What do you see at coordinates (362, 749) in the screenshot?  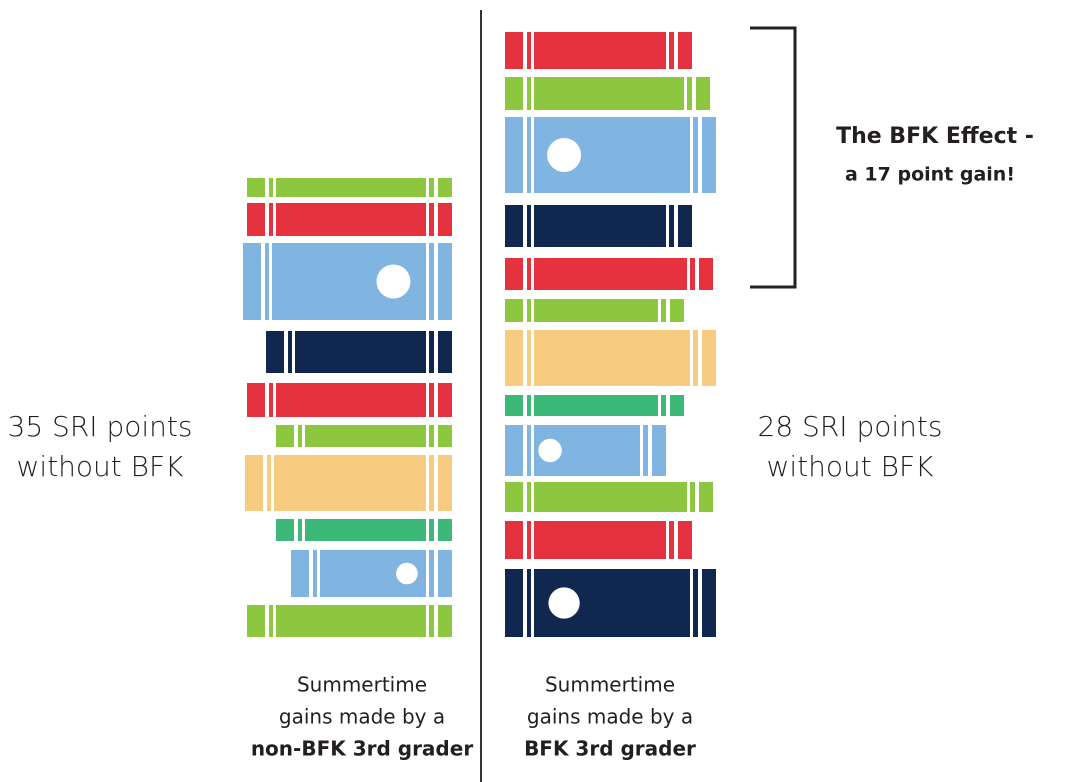 I see `left-caption: non-BFK 3rd grader` at bounding box center [362, 749].